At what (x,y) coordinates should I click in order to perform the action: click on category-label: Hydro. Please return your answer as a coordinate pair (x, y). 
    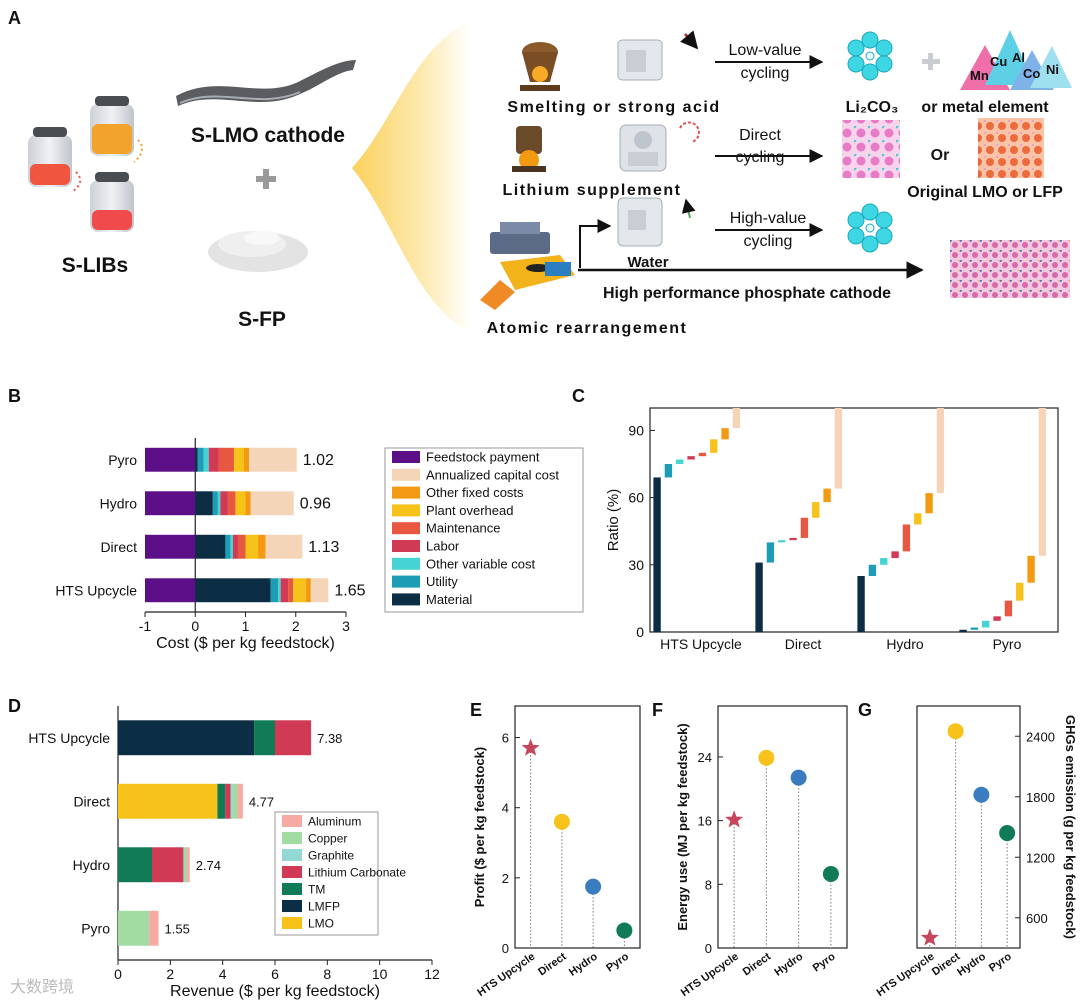
    Looking at the image, I should click on (905, 644).